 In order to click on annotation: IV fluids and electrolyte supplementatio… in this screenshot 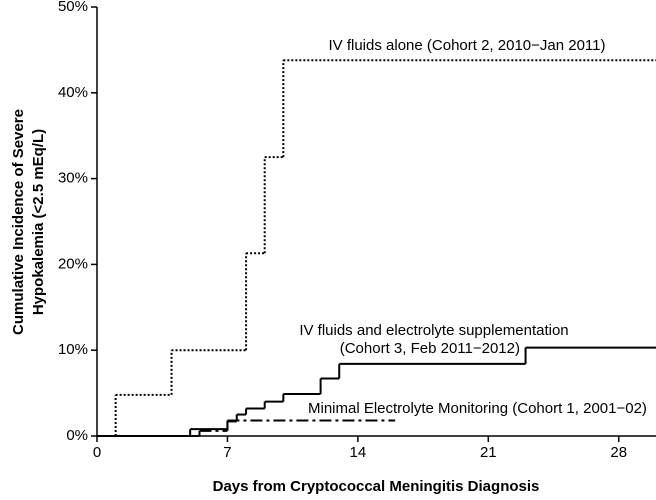, I will do `click(433, 330)`.